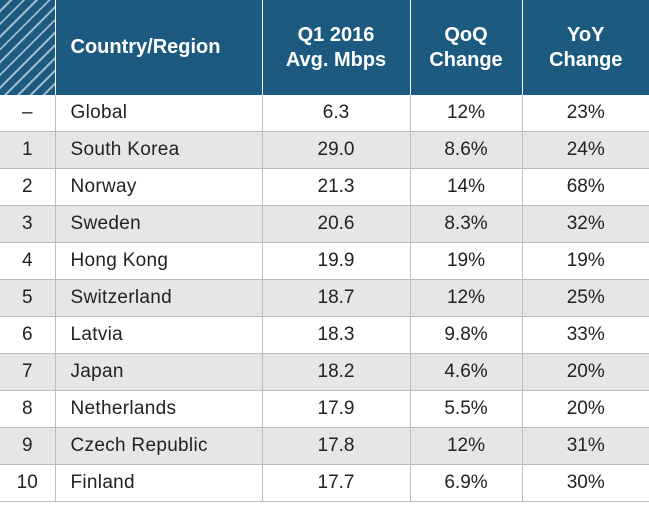 The width and height of the screenshot is (649, 509). What do you see at coordinates (336, 409) in the screenshot?
I see `avg-mbps-cell: 17.9` at bounding box center [336, 409].